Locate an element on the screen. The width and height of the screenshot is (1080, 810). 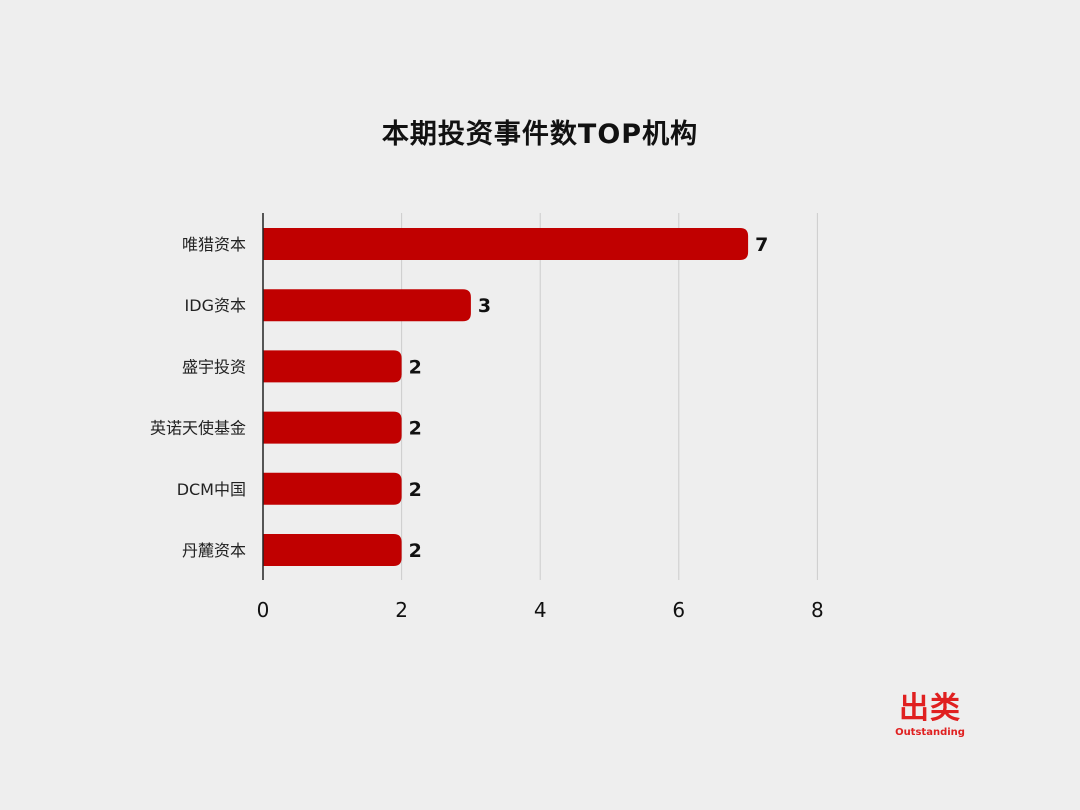
category-label: 唯猎资本 is located at coordinates (214, 244).